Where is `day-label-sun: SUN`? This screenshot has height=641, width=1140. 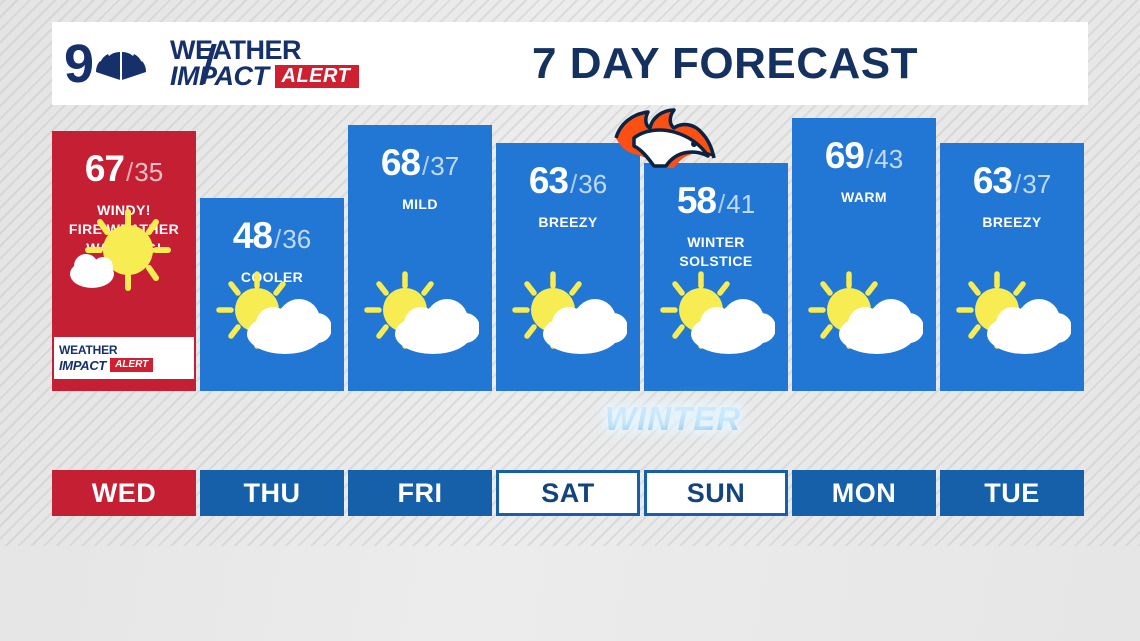 day-label-sun: SUN is located at coordinates (716, 493).